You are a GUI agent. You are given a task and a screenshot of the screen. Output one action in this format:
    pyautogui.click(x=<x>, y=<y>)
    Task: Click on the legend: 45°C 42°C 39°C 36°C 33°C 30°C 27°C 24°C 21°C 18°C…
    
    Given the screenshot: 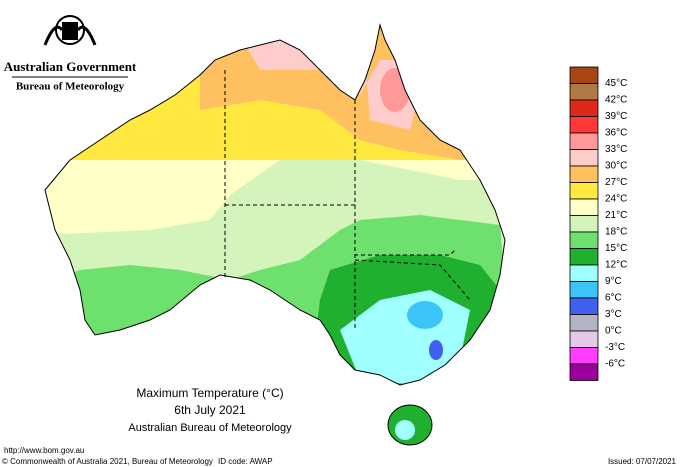 What is the action you would take?
    pyautogui.click(x=598, y=223)
    